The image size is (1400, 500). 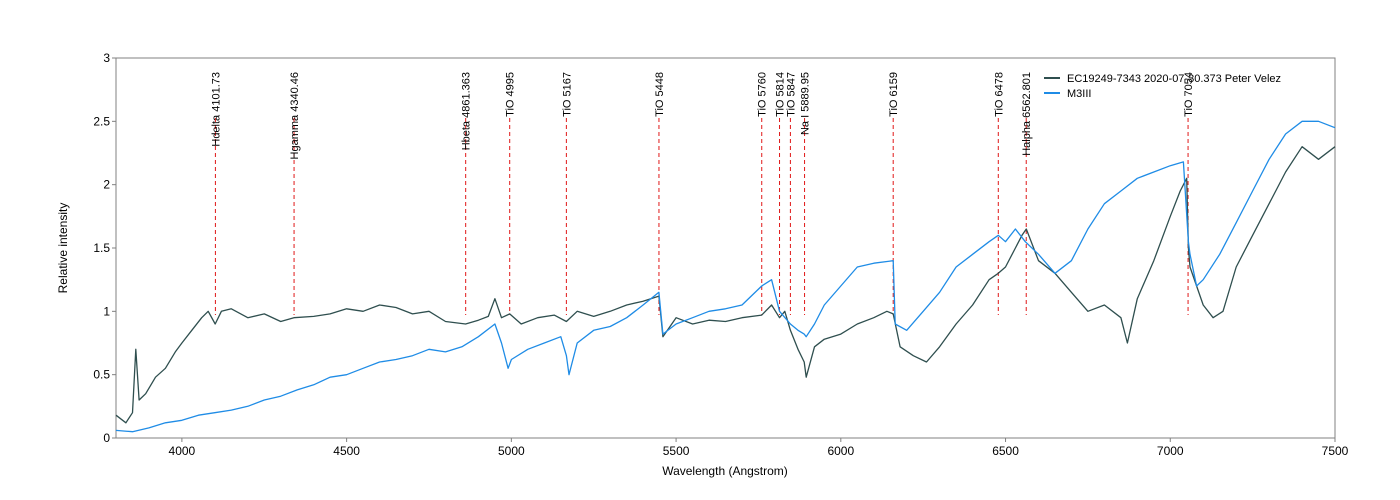 I want to click on y-tick-label: 0, so click(x=106, y=438).